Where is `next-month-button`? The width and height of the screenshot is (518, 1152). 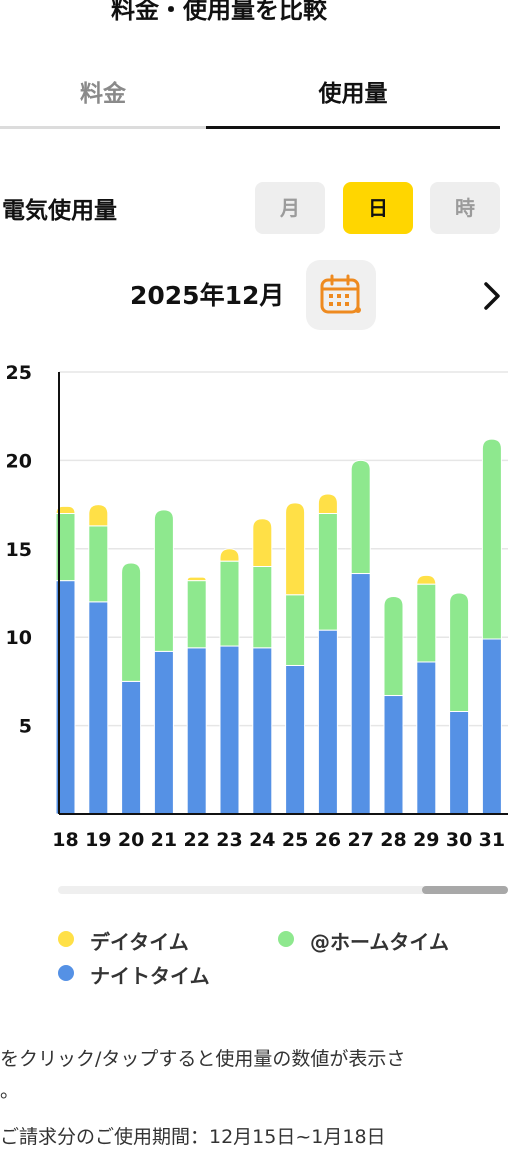 next-month-button is located at coordinates (492, 296).